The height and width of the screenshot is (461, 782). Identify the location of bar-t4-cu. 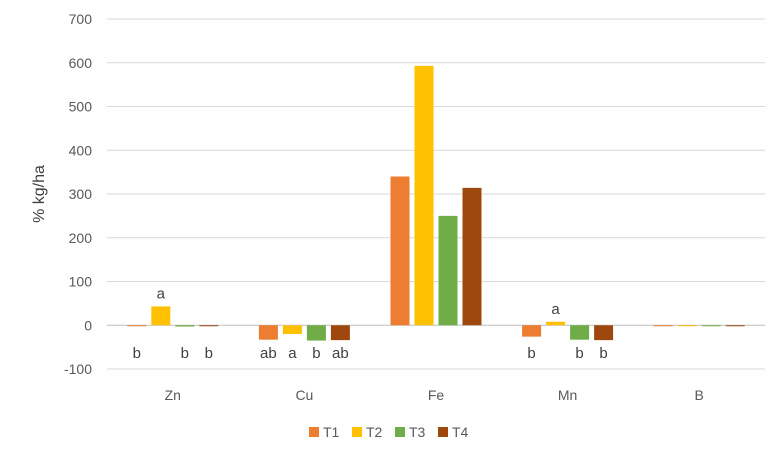
(340, 333).